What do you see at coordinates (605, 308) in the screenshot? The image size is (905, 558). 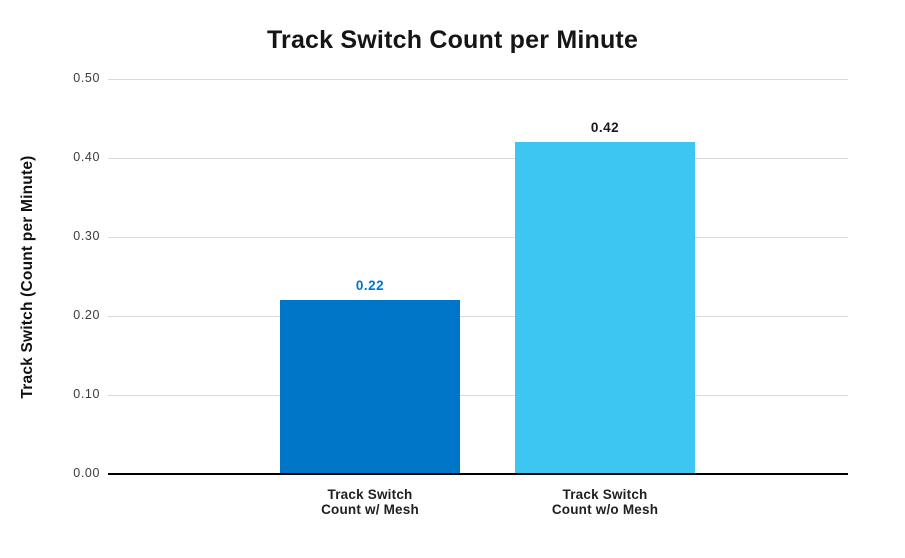 I see `bar-without-mesh` at bounding box center [605, 308].